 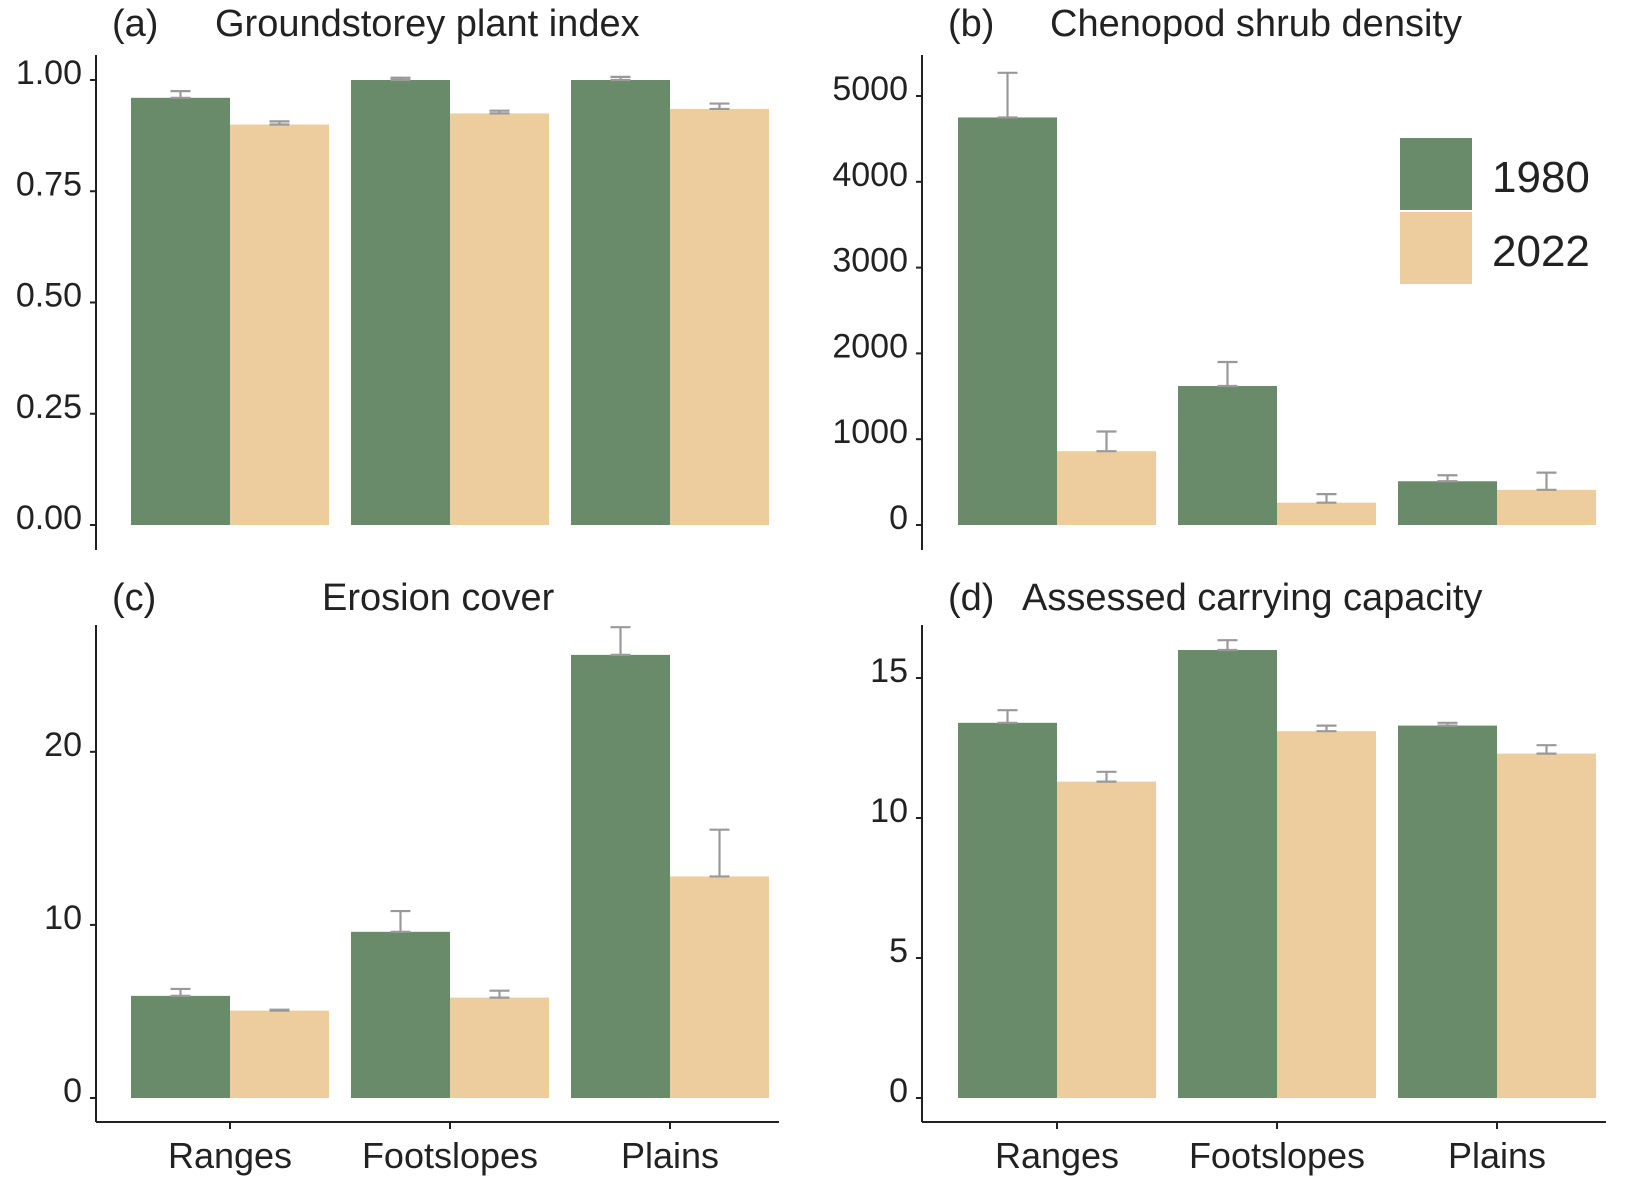 I want to click on y-tick-label: 5, so click(x=898, y=951).